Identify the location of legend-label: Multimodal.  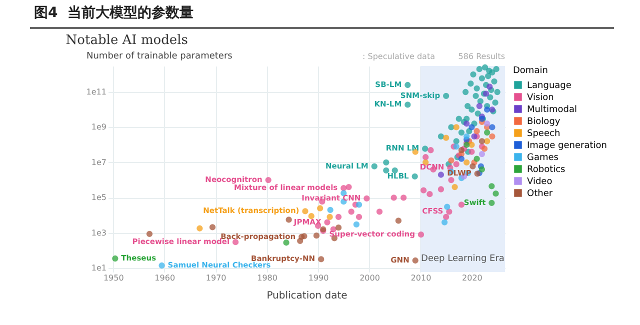
(552, 110).